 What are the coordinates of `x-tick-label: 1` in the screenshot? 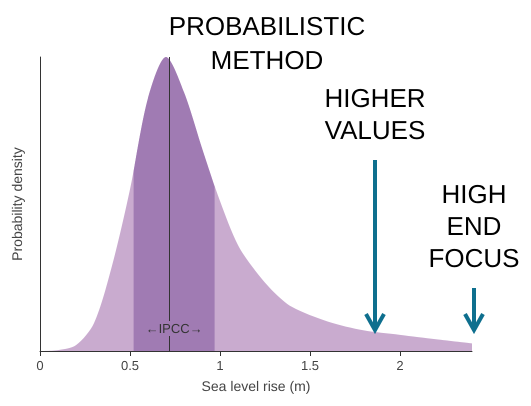 It's located at (220, 365).